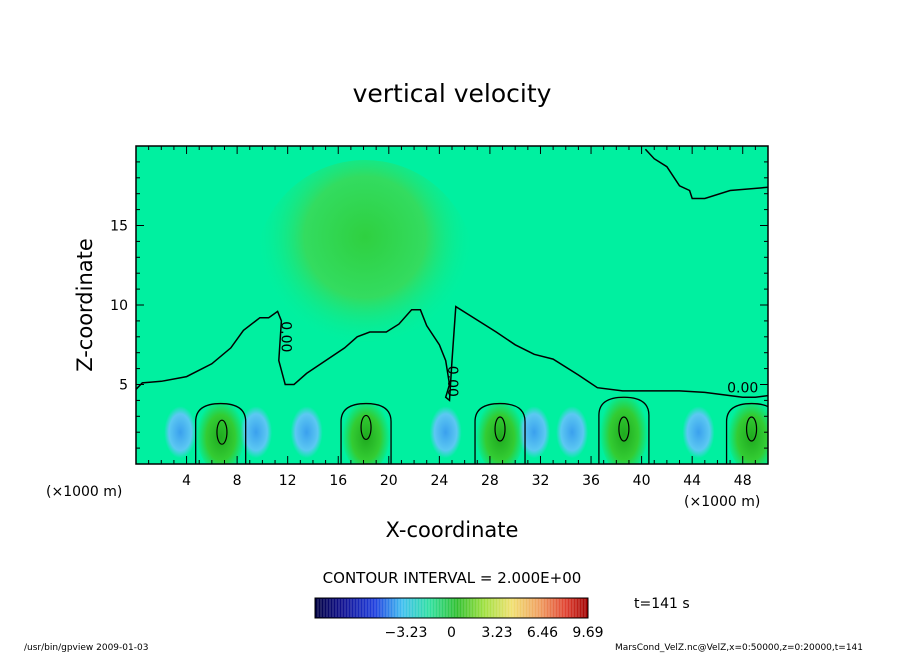 Image resolution: width=904 pixels, height=654 pixels. What do you see at coordinates (541, 481) in the screenshot?
I see `x-tick-label: 32` at bounding box center [541, 481].